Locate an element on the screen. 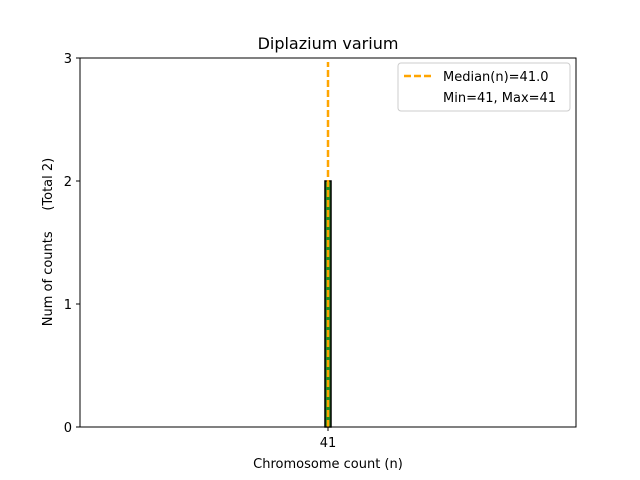  y-axis-label: Num of counts (Total 2) is located at coordinates (48, 242).